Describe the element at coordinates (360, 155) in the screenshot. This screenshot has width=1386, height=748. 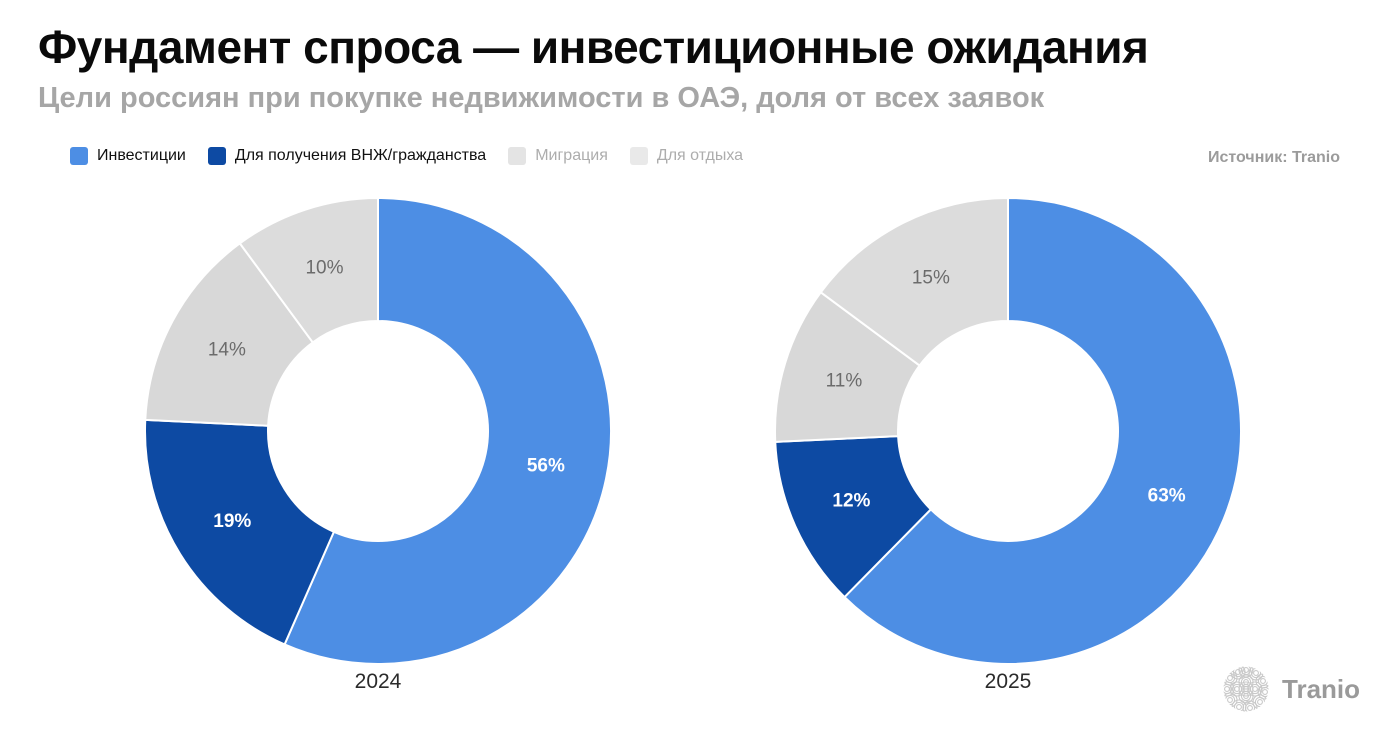
I see `legend-item-label: Для получения ВНЖ/гражданства` at that location.